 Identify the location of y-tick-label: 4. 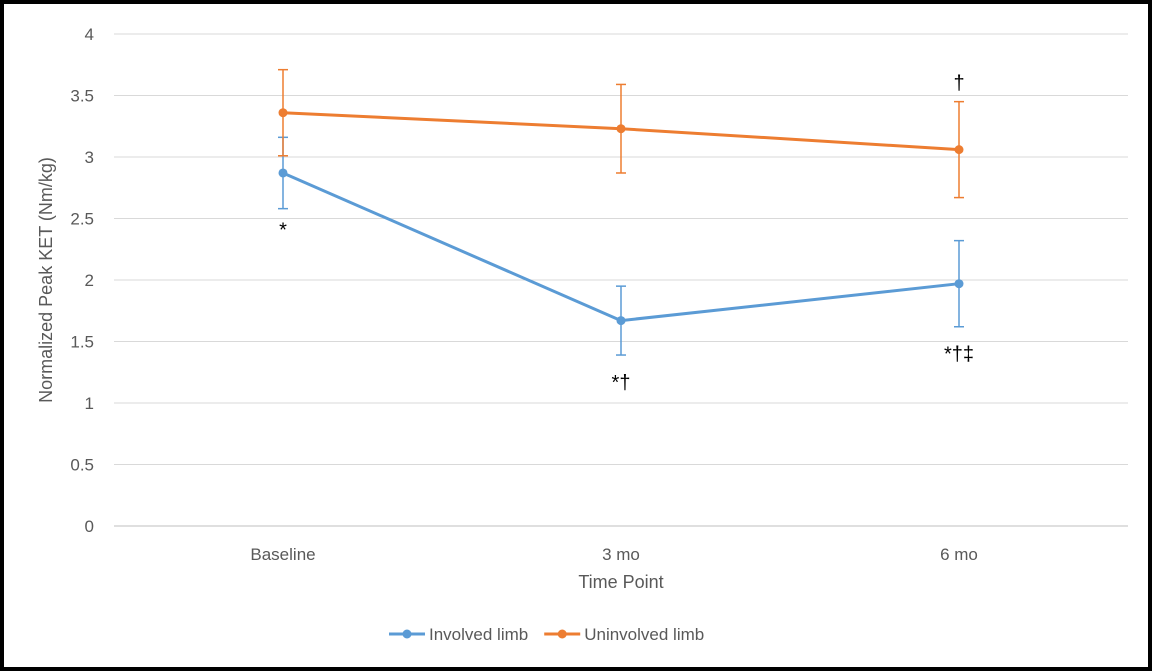
(89, 34).